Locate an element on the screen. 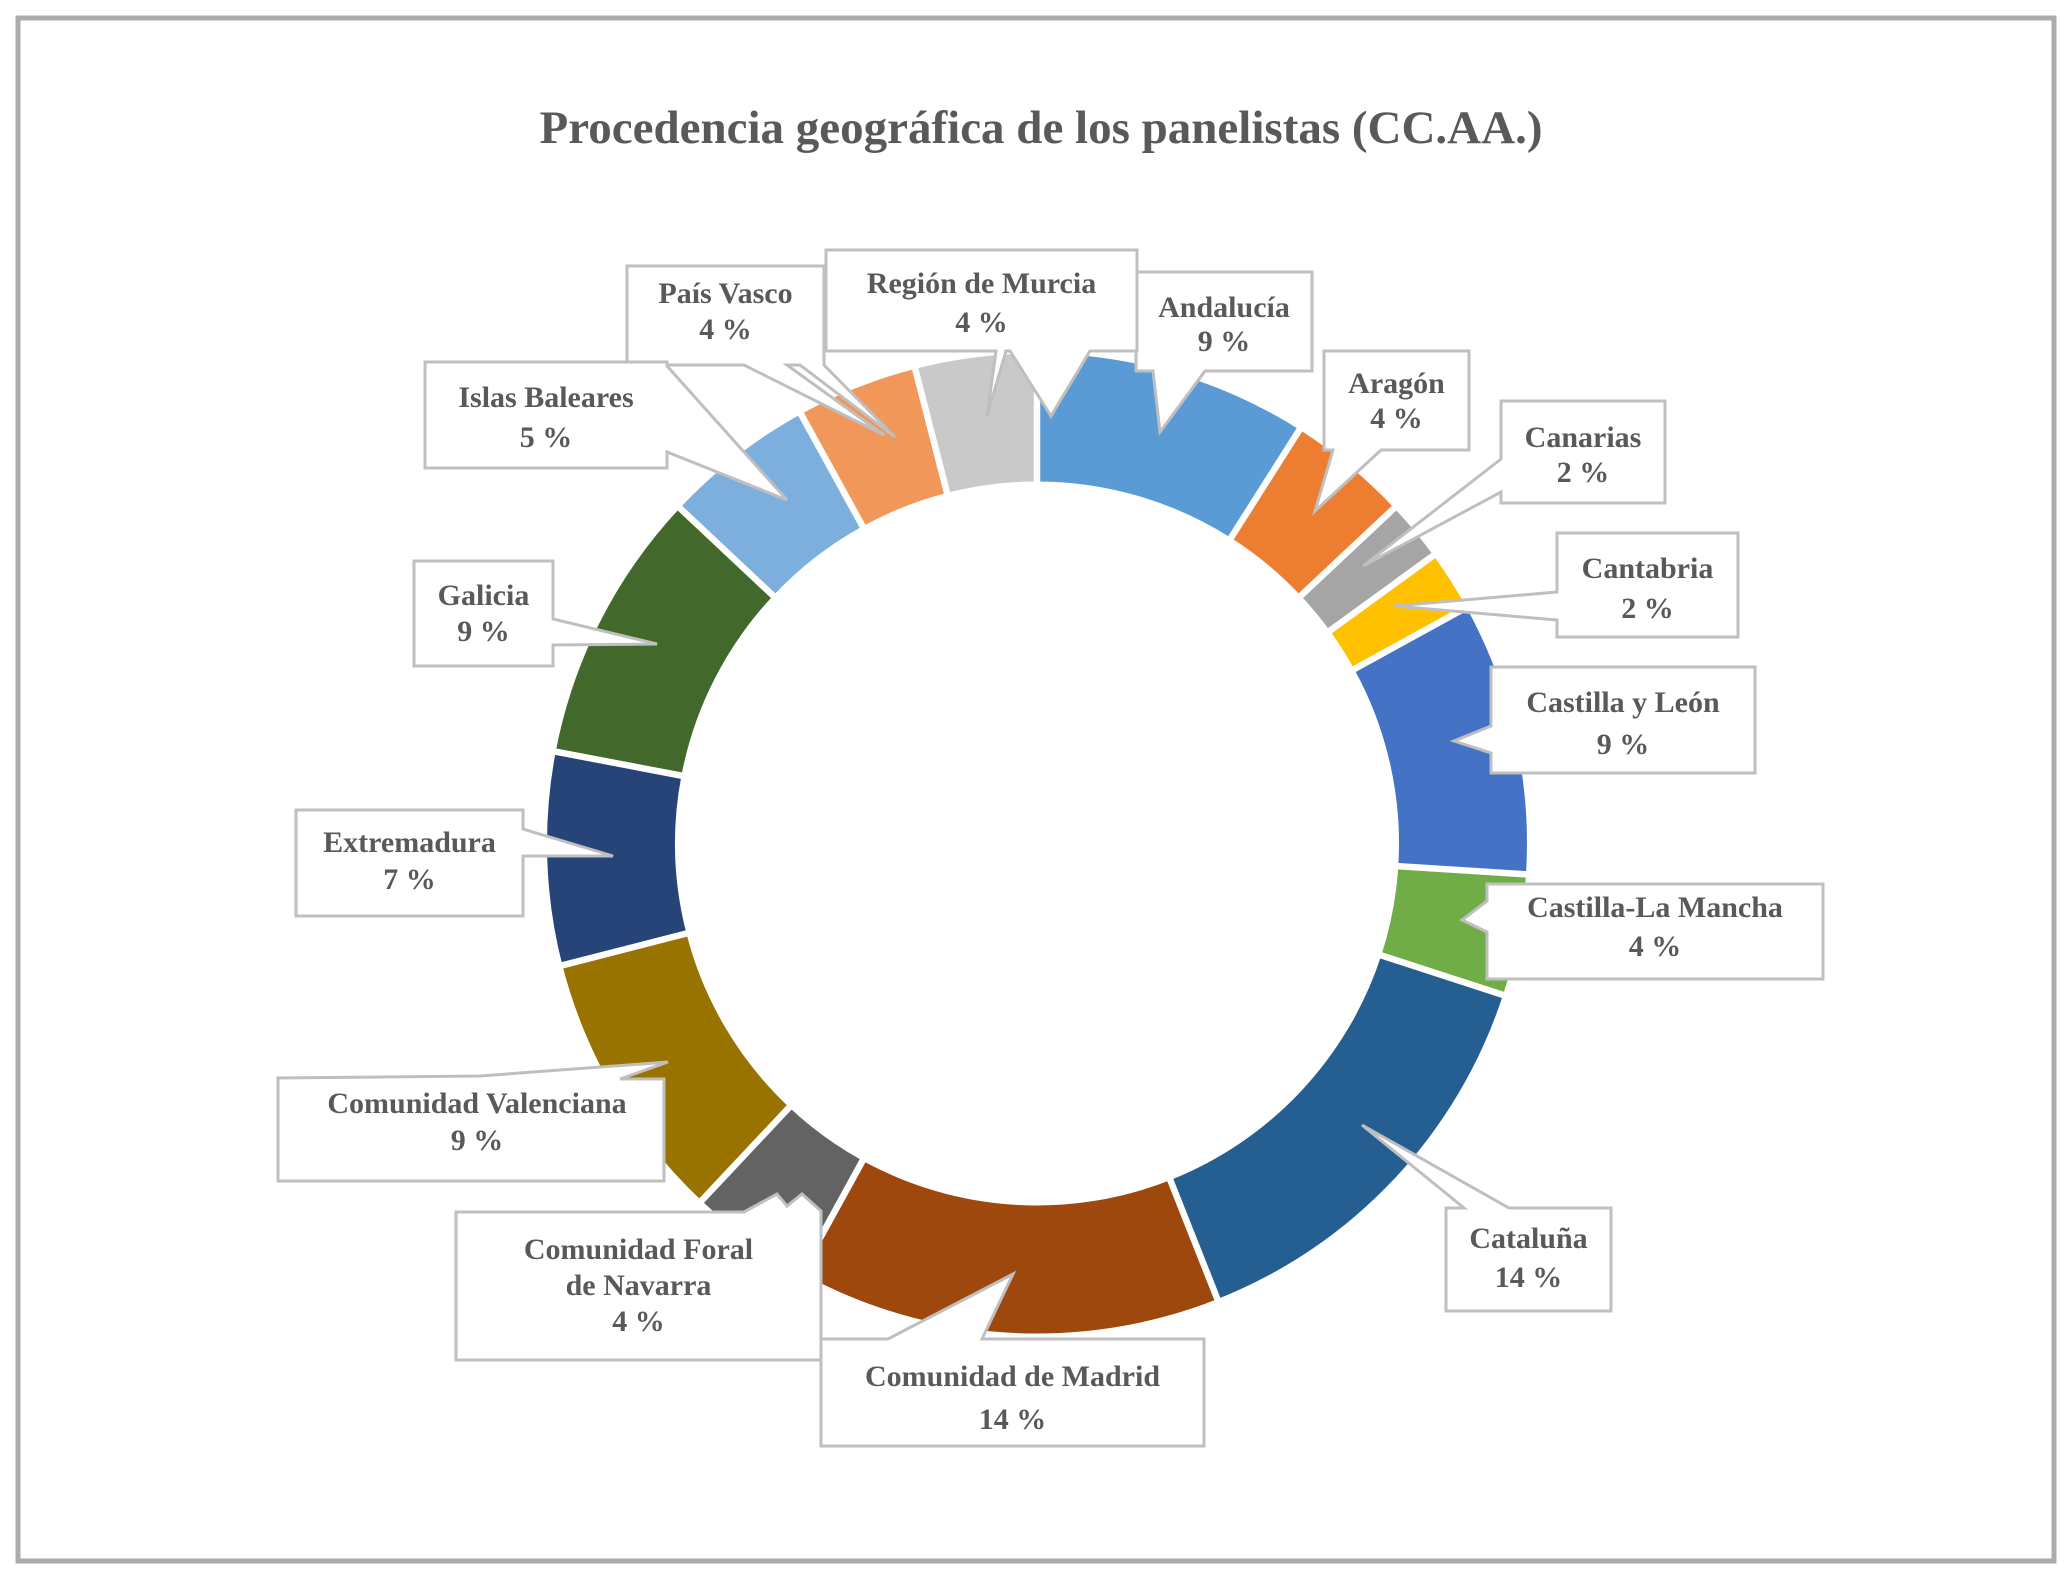  svg-text: Aragón is located at coordinates (1396, 383).